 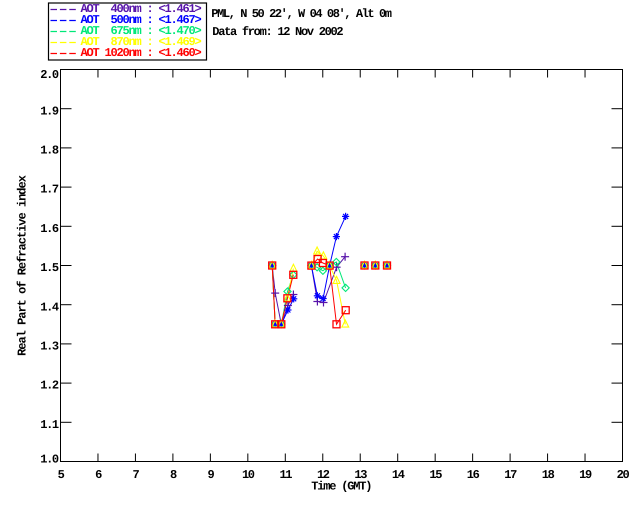 I want to click on svg-text: 19, so click(x=585, y=475).